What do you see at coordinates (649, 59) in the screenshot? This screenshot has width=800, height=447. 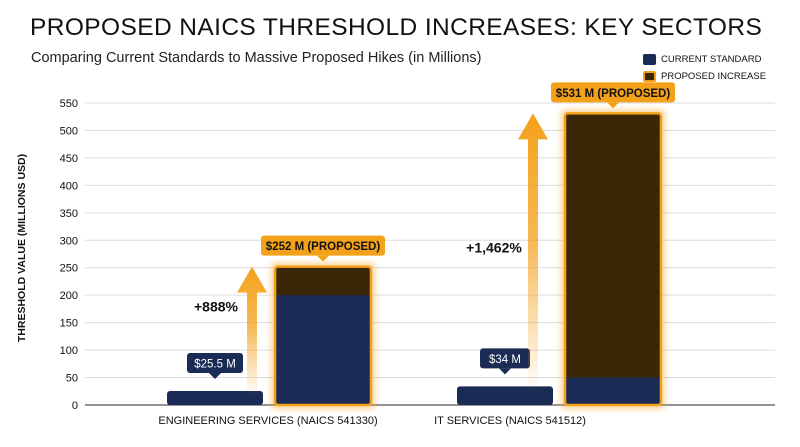 I see `legend-swatch-current` at bounding box center [649, 59].